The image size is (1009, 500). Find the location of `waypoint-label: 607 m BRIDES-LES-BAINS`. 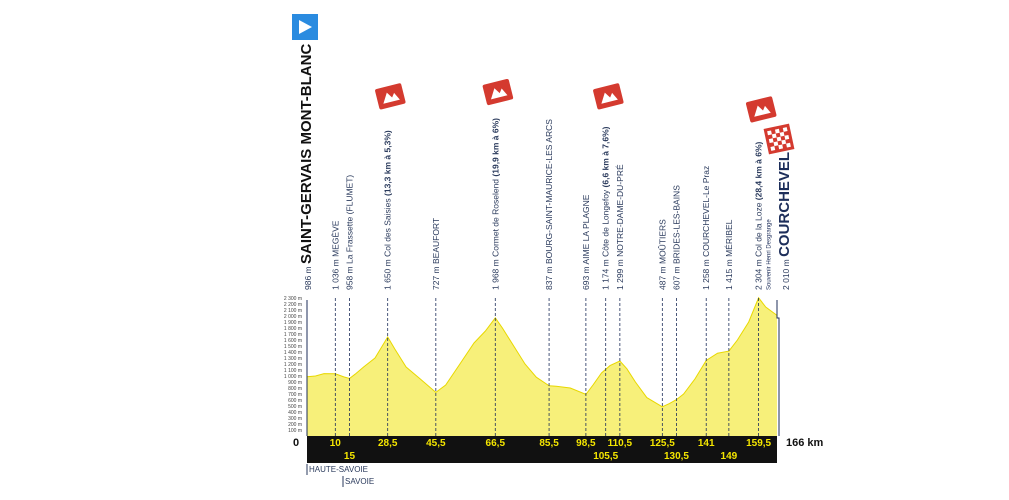

waypoint-label: 607 m BRIDES-LES-BAINS is located at coordinates (676, 237).